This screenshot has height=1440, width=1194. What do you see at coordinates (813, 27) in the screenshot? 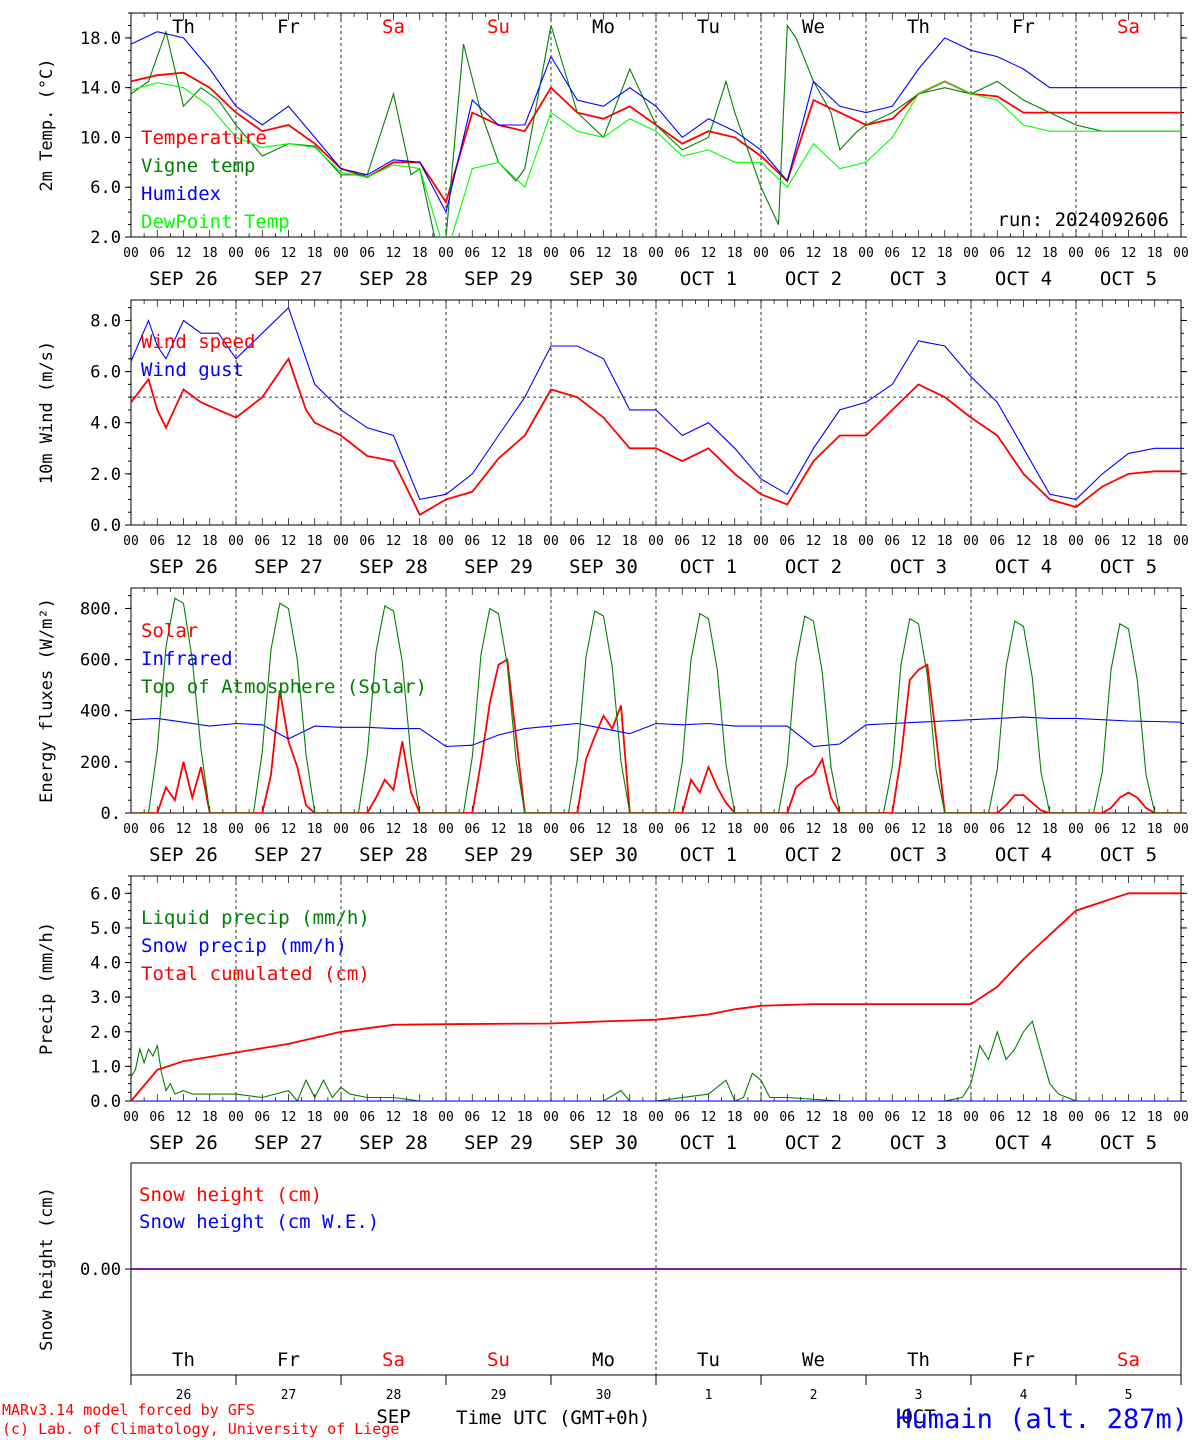
I see `weekday-label: We` at bounding box center [813, 27].